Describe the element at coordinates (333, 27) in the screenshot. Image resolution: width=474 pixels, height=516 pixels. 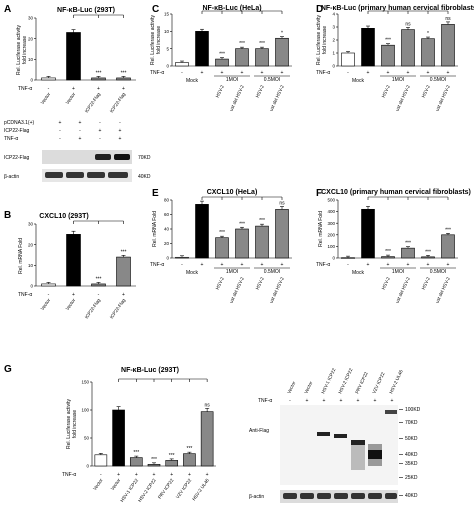
I see `y-tick-label: 3` at that location.